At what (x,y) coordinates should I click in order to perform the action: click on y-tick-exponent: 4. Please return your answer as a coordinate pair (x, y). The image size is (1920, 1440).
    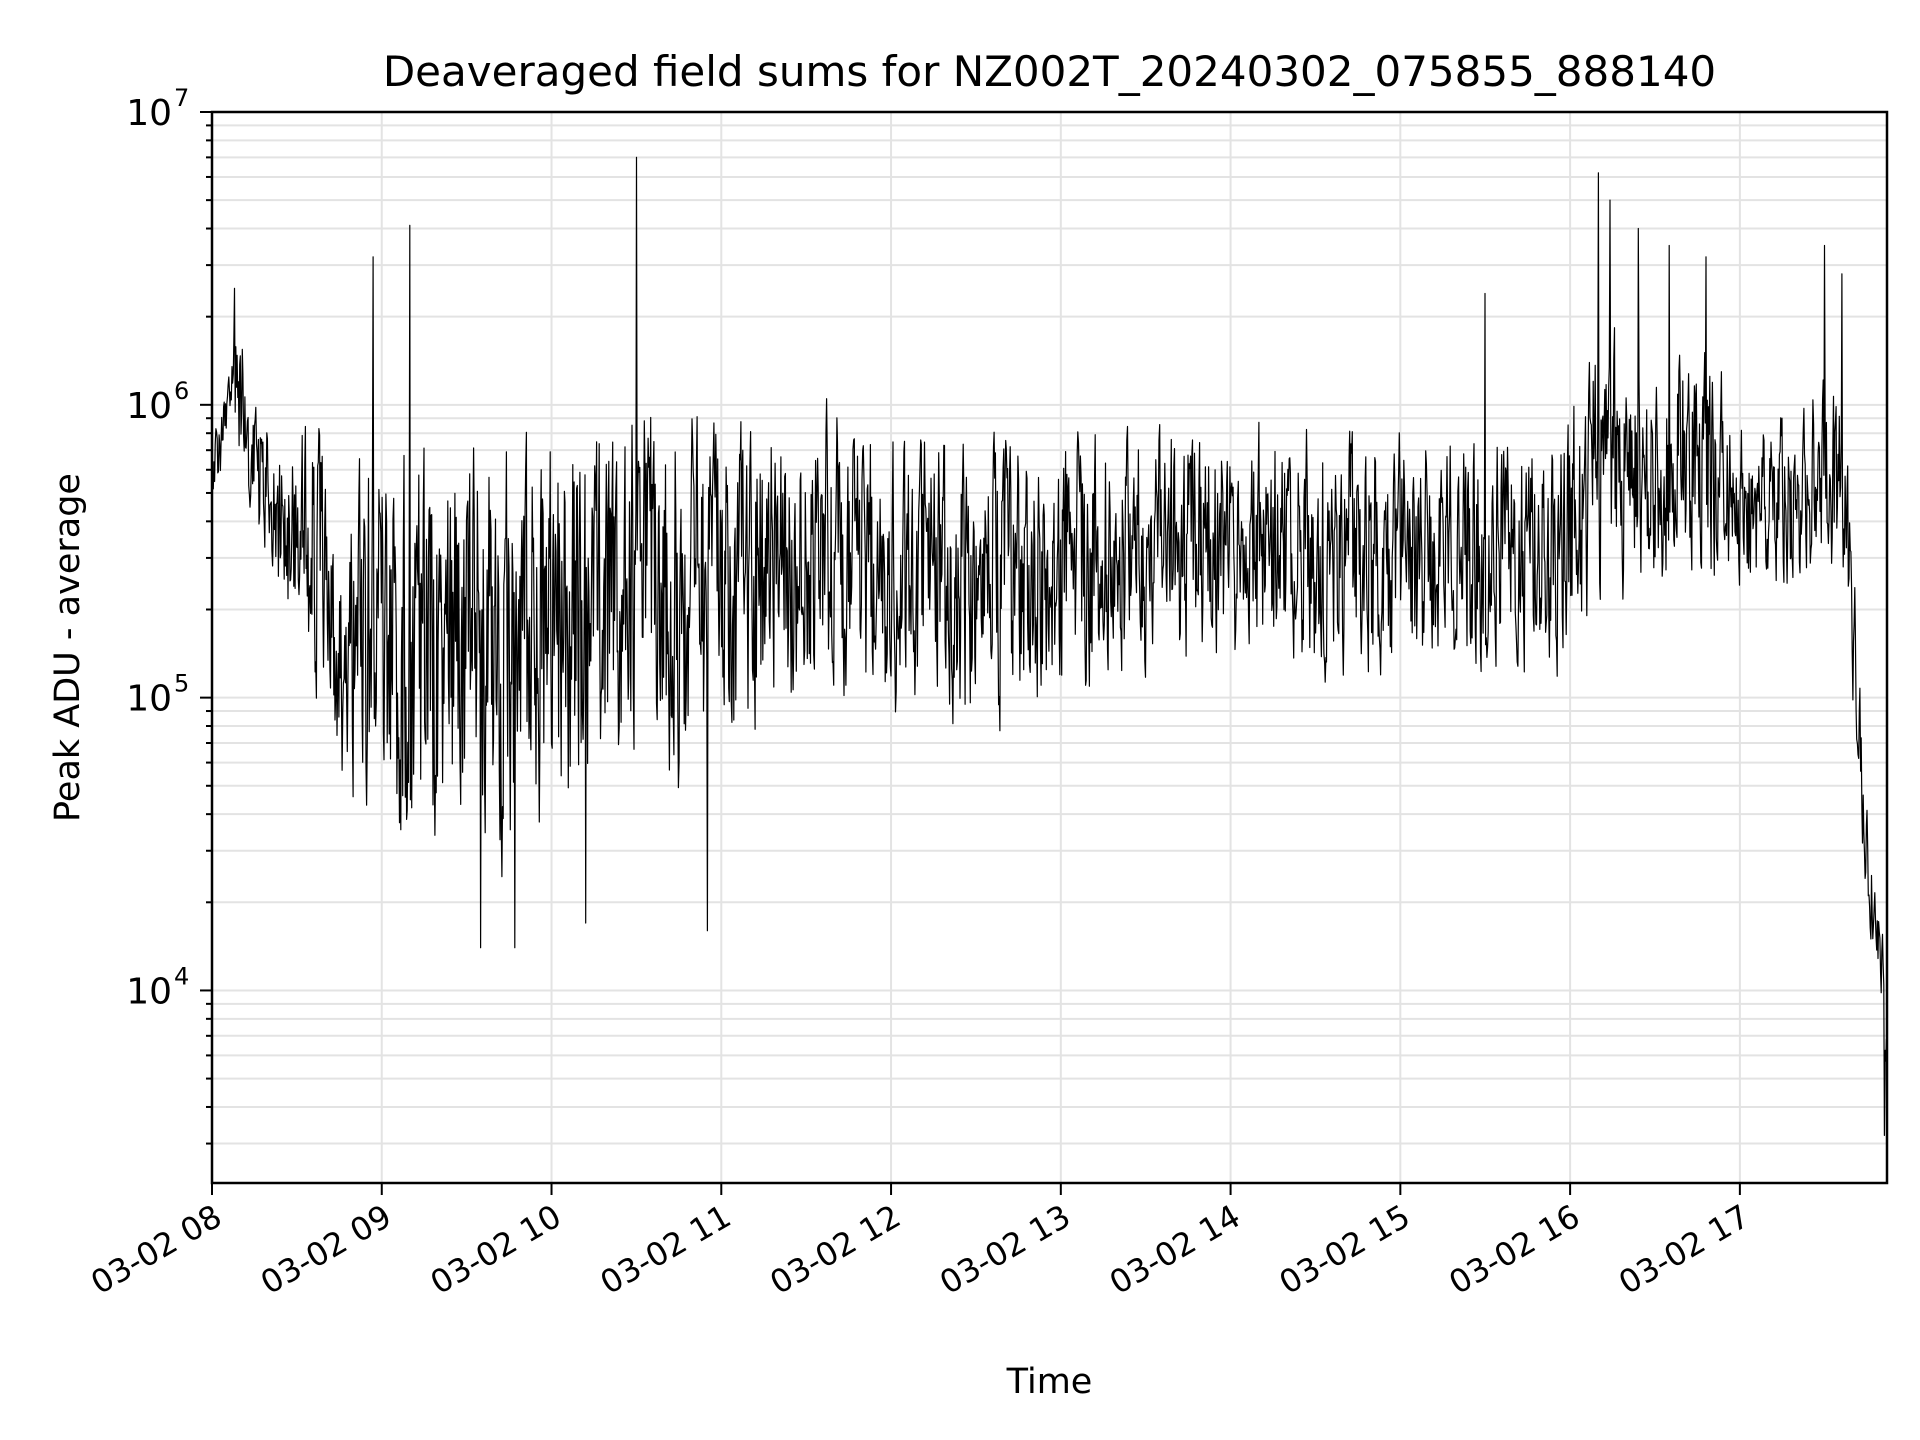
    Looking at the image, I should click on (181, 976).